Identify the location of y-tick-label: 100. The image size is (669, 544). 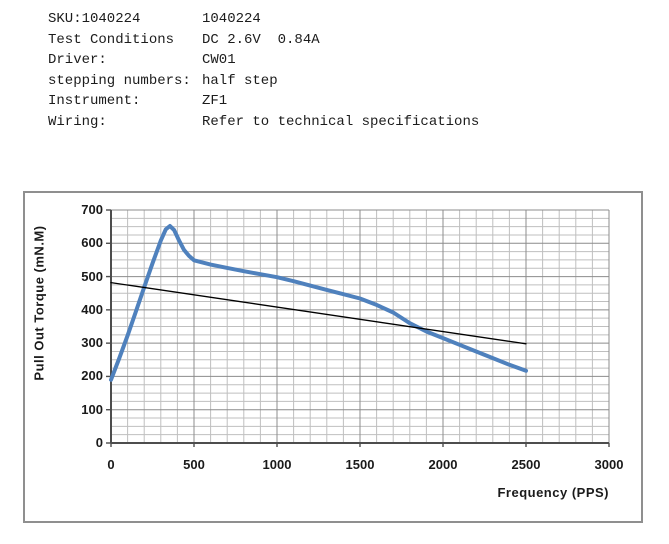
(92, 409).